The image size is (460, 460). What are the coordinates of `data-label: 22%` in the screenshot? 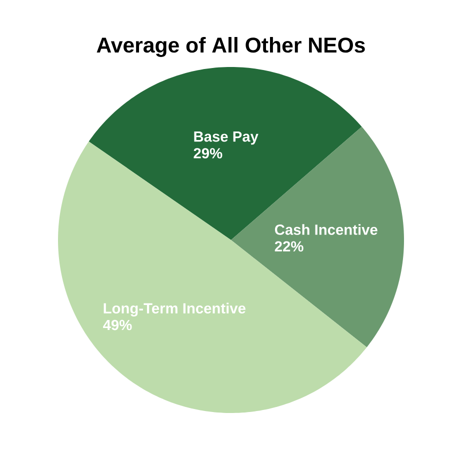 It's located at (289, 246).